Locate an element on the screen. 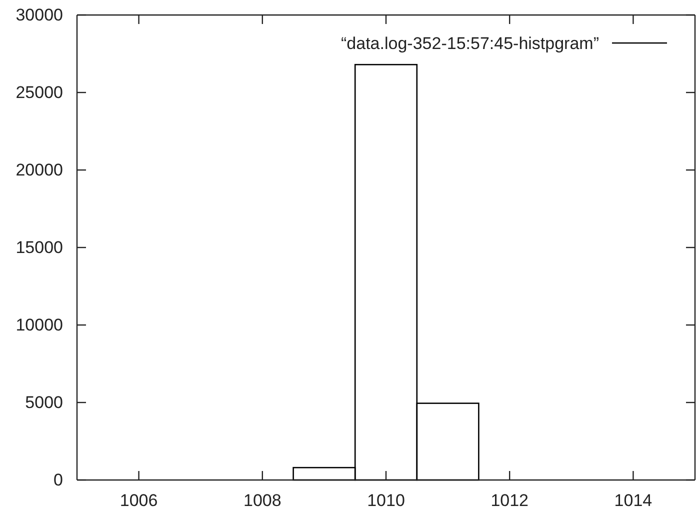 The image size is (700, 512). y-tick-label: 30000 is located at coordinates (39, 14).